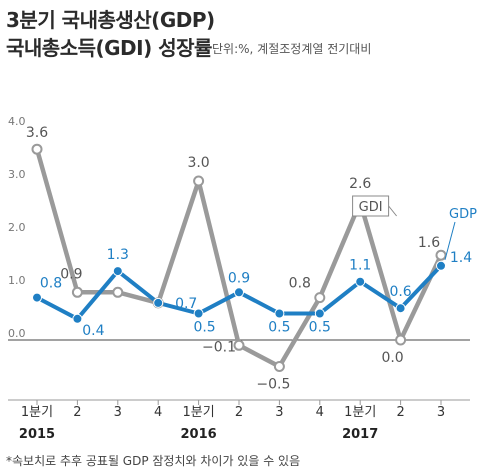 The image size is (500, 474). I want to click on gdp-name-leader, so click(450, 240).